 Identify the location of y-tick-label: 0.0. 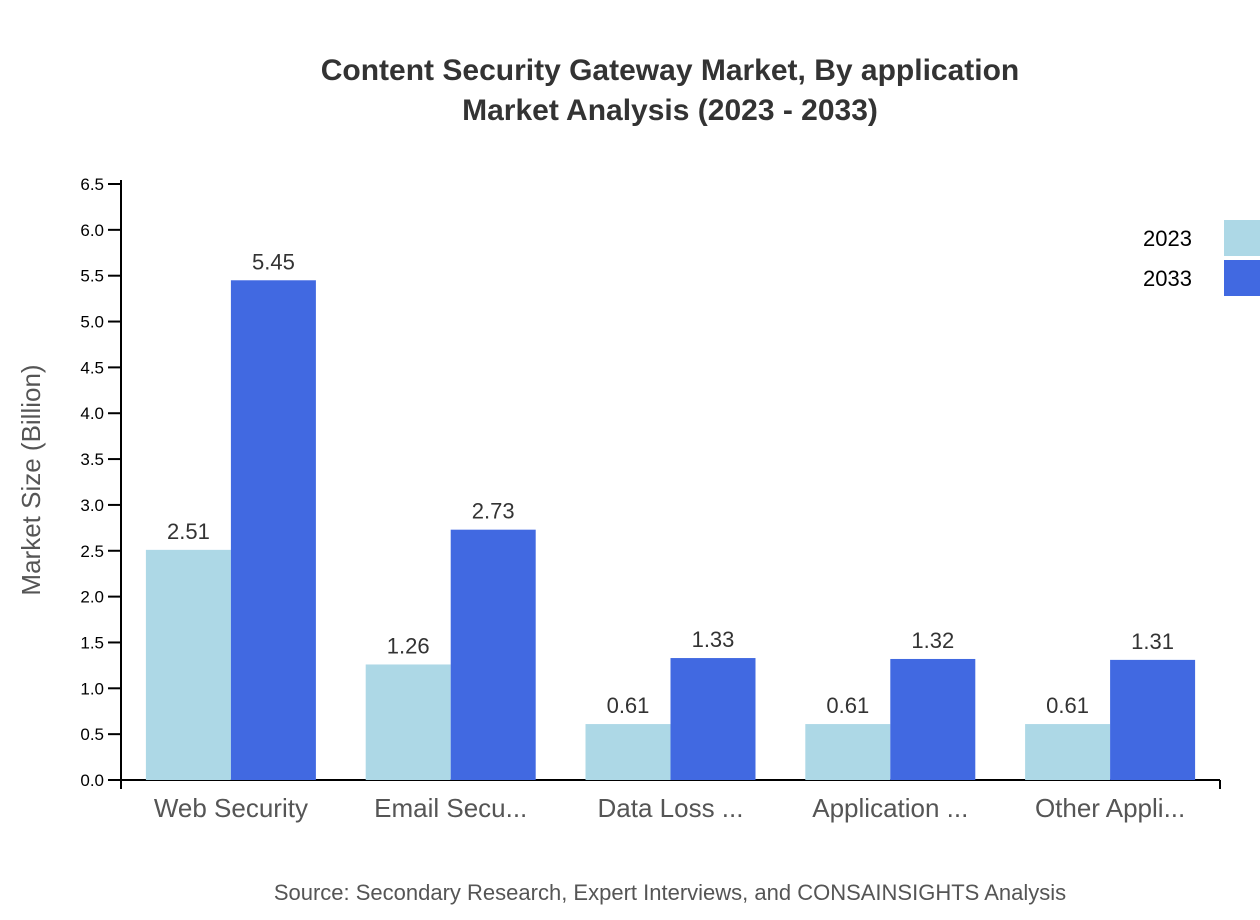
(92, 780).